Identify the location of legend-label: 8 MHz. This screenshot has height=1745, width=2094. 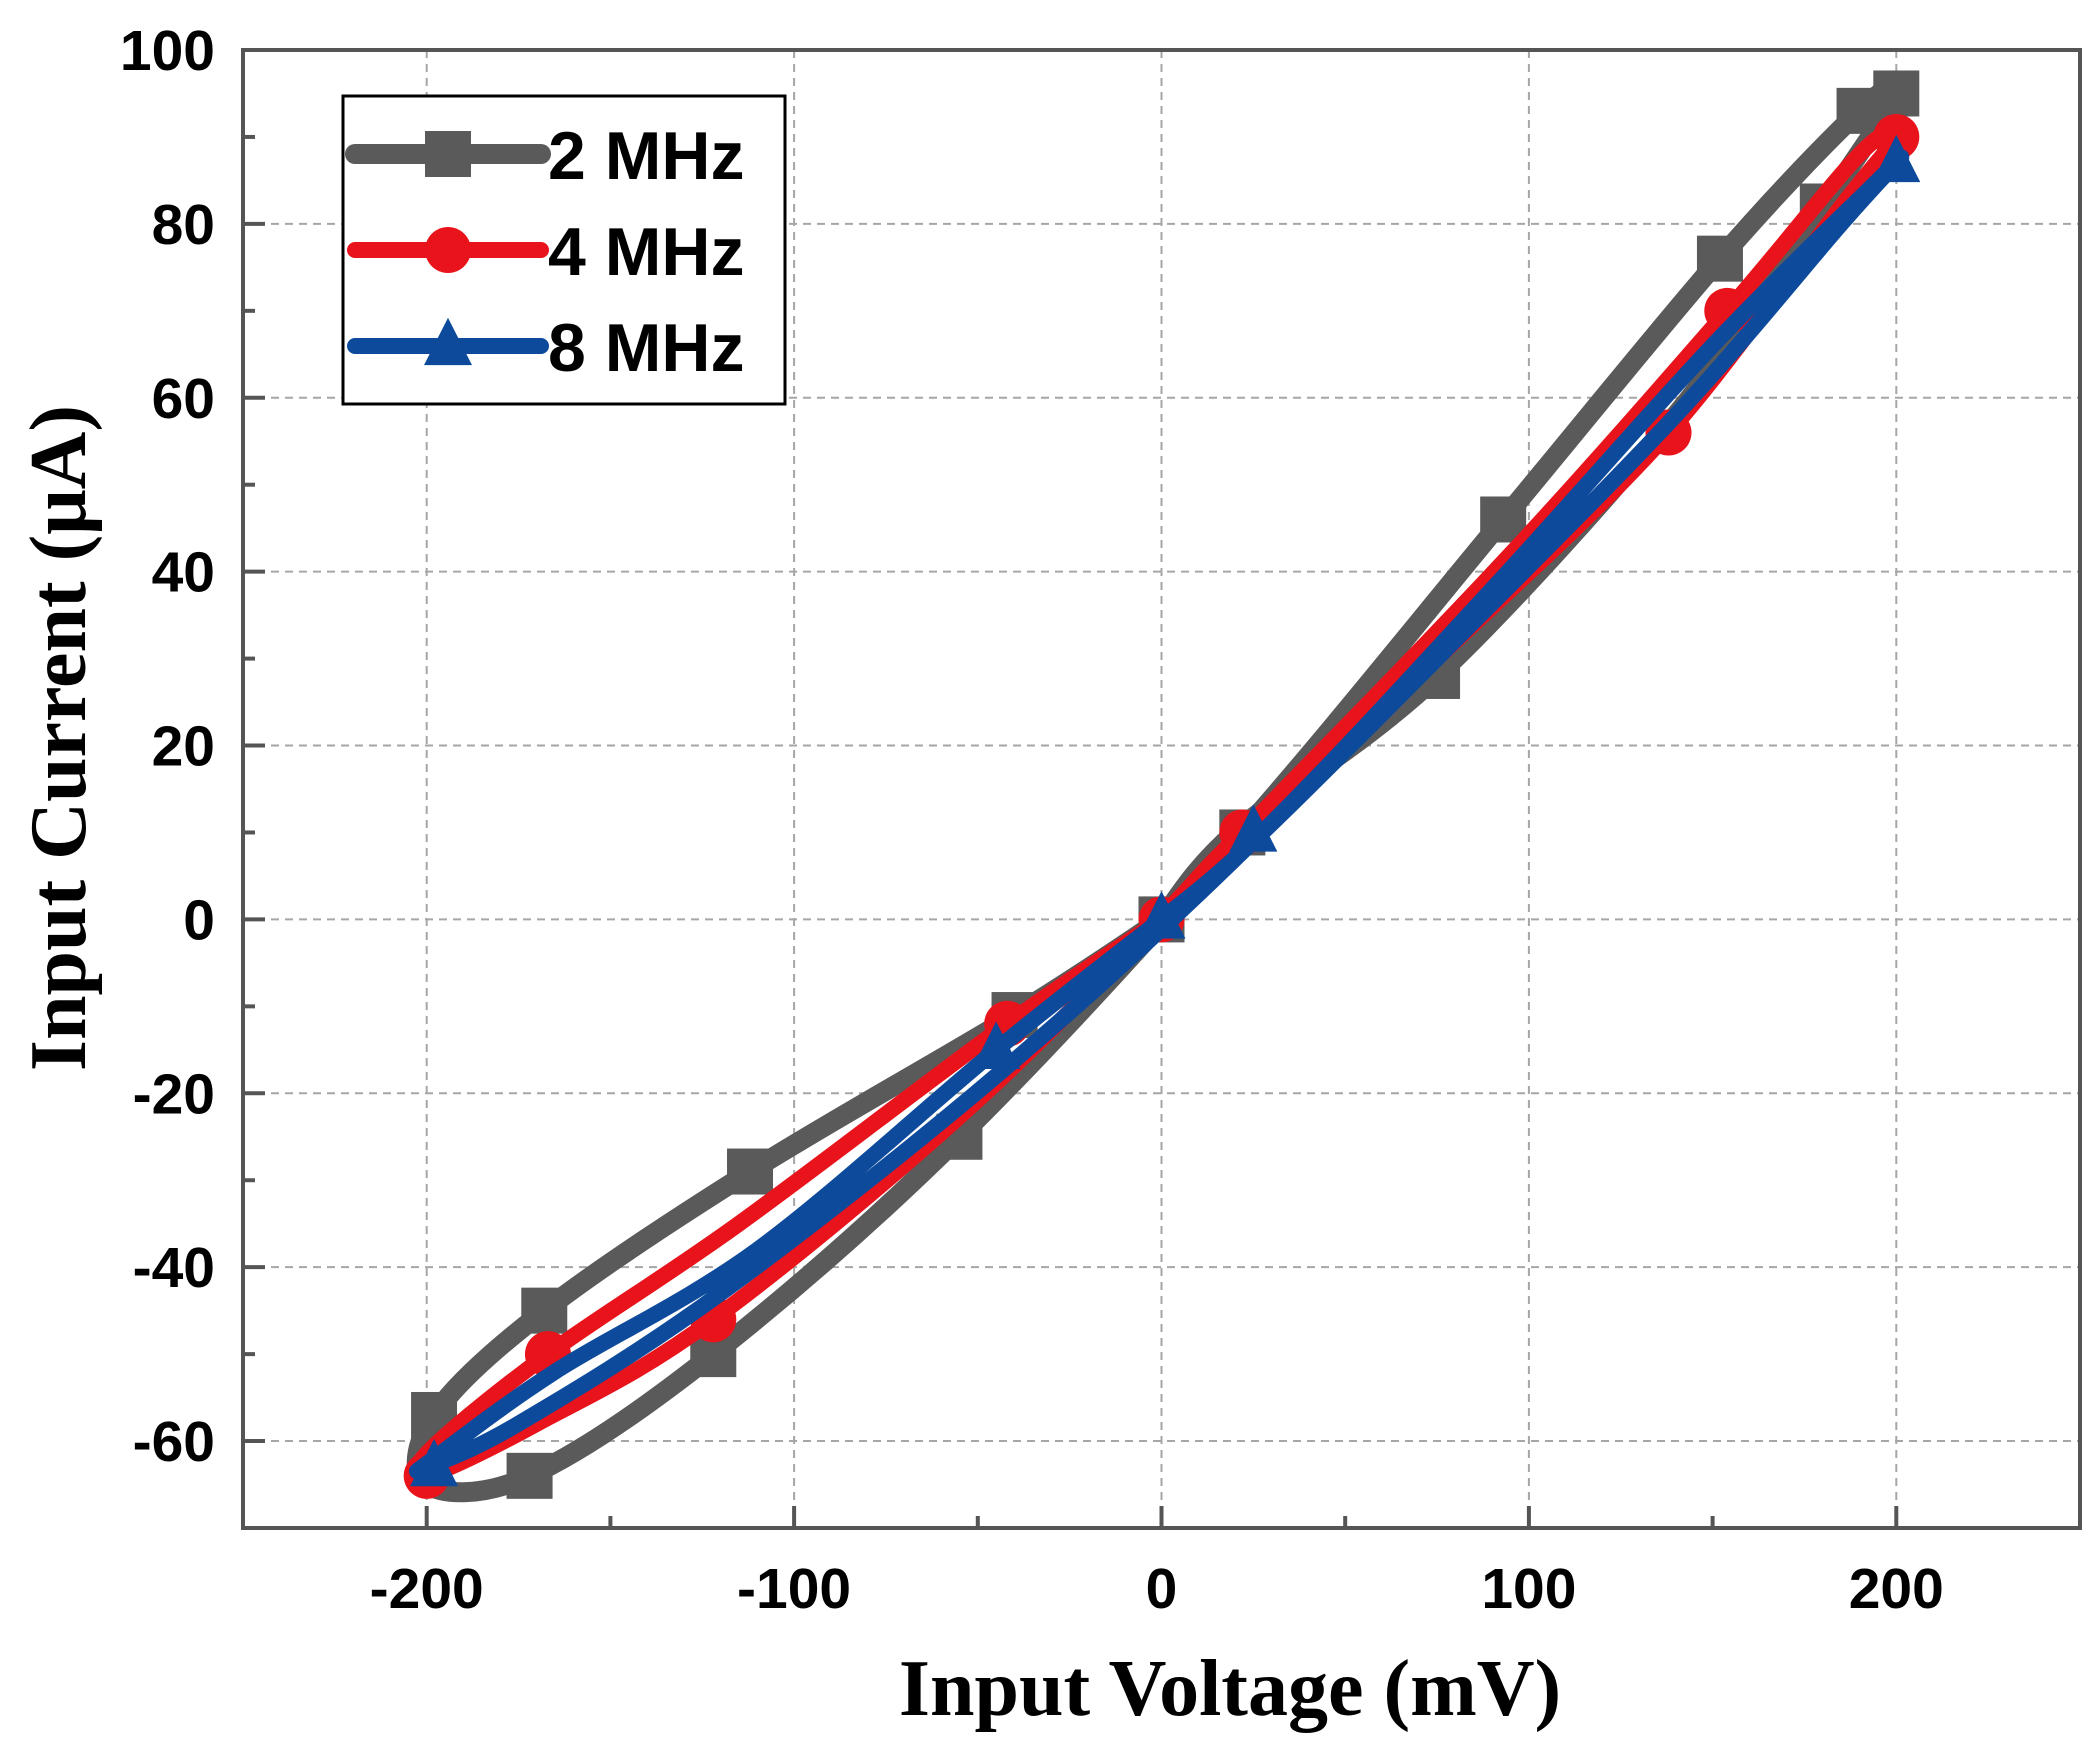
(646, 348).